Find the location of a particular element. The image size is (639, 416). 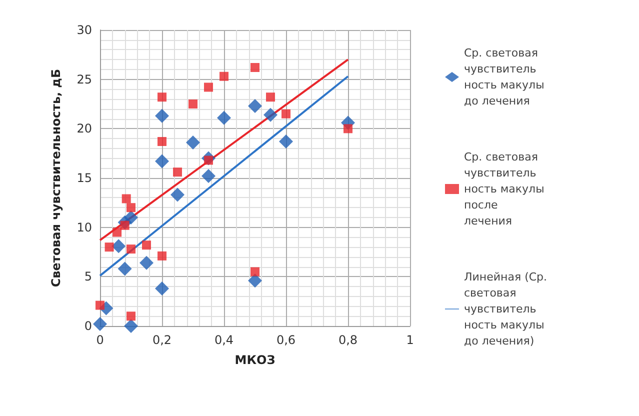

legend-label: Ср. световая чувствительность макулы после лечения is located at coordinates (506, 189).